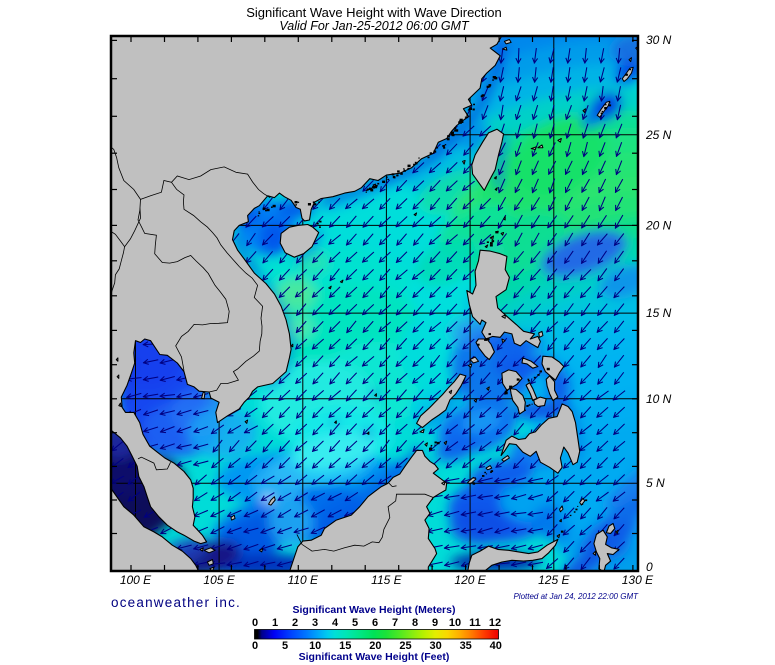 The width and height of the screenshot is (775, 665). I want to click on svg-text: 40, so click(496, 646).